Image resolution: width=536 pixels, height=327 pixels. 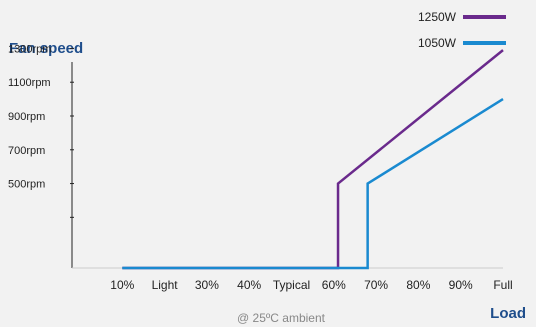 I want to click on legend-label-1050w: 1050W, so click(x=437, y=43).